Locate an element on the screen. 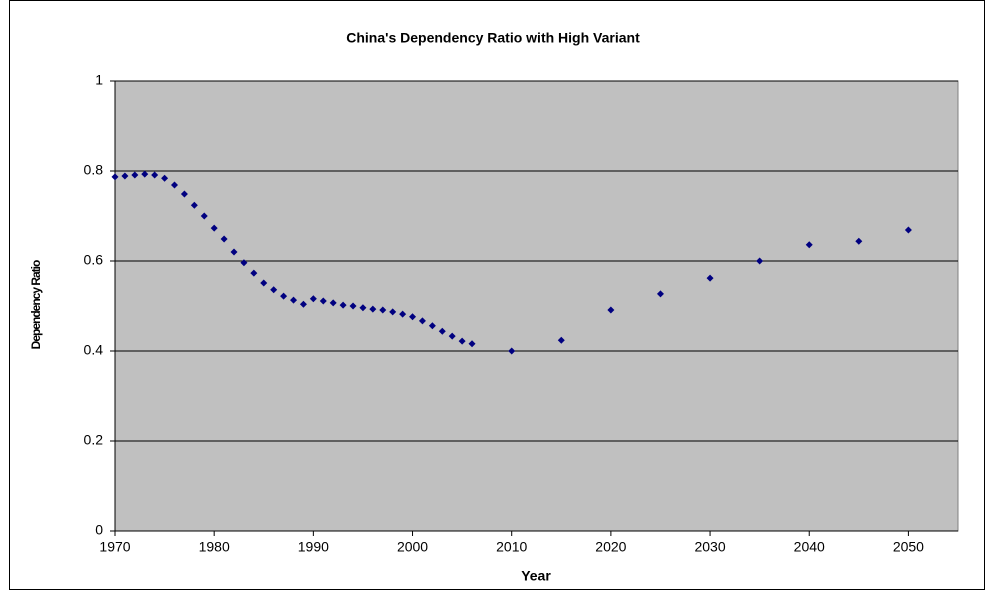 This screenshot has height=596, width=986. y-tick-label: 1 is located at coordinates (99, 80).